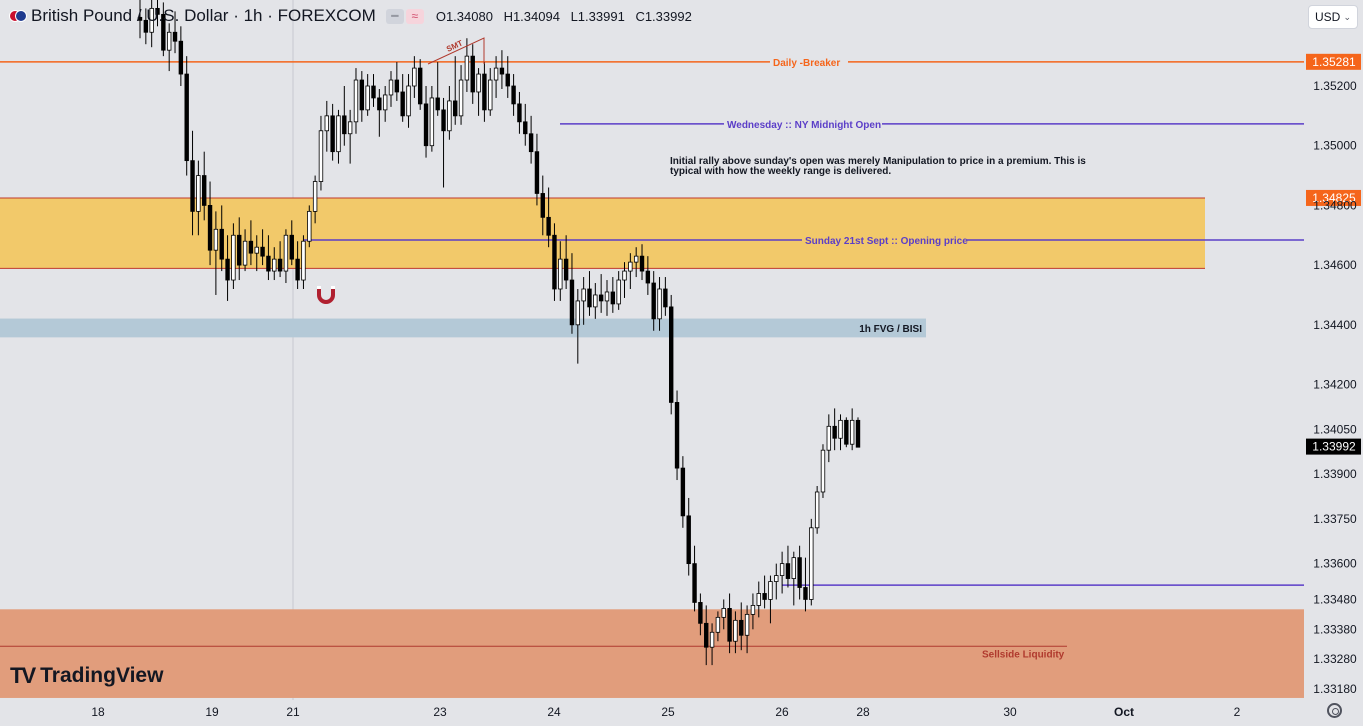  Describe the element at coordinates (1333, 17) in the screenshot. I see `currency-select: USD ⌄` at that location.